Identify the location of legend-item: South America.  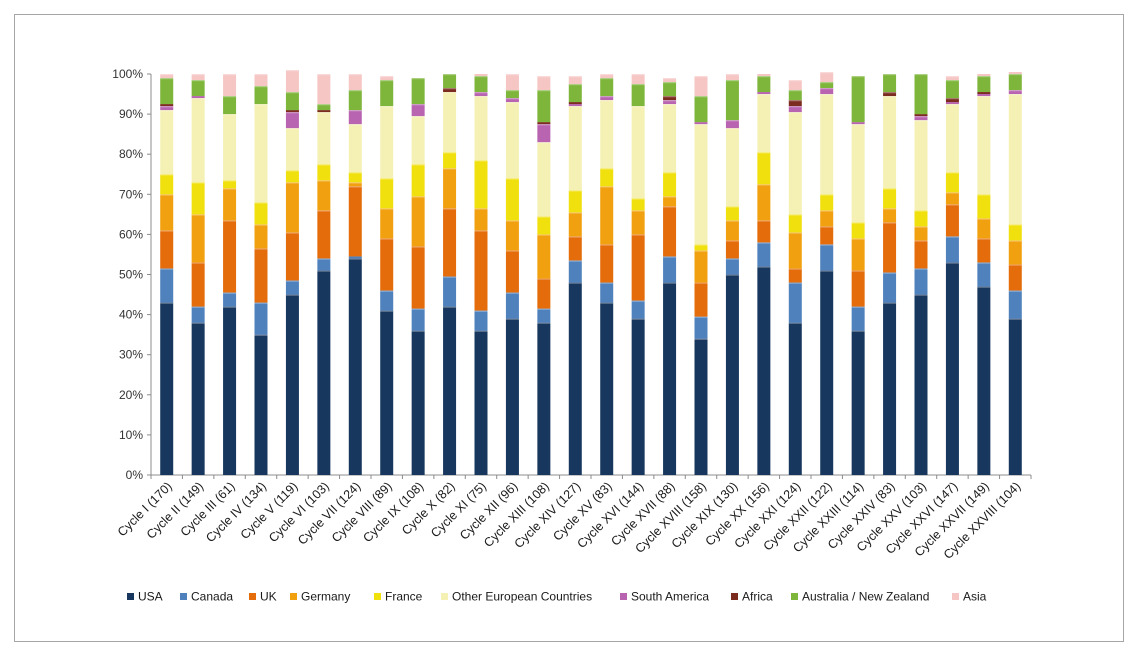
(664, 597).